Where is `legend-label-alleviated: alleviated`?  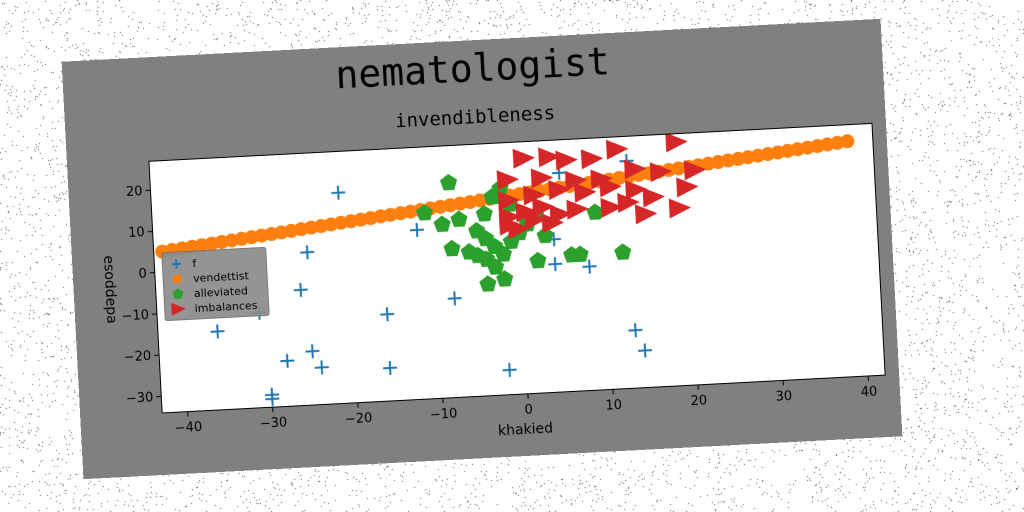 legend-label-alleviated: alleviated is located at coordinates (221, 292).